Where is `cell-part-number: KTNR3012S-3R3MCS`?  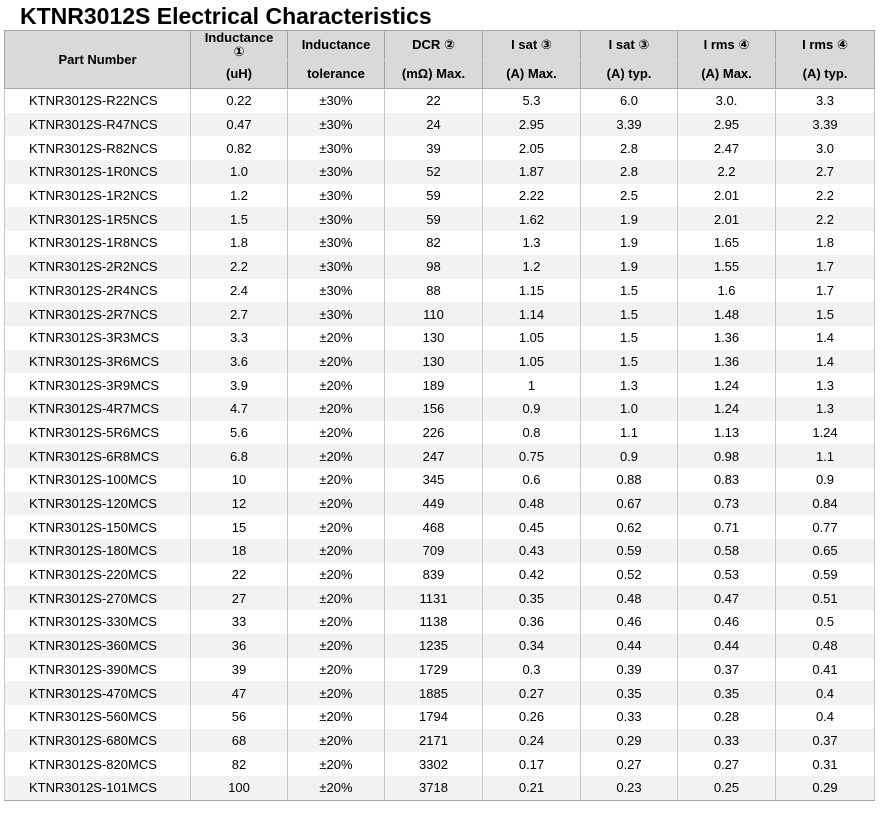 cell-part-number: KTNR3012S-3R3MCS is located at coordinates (97, 337).